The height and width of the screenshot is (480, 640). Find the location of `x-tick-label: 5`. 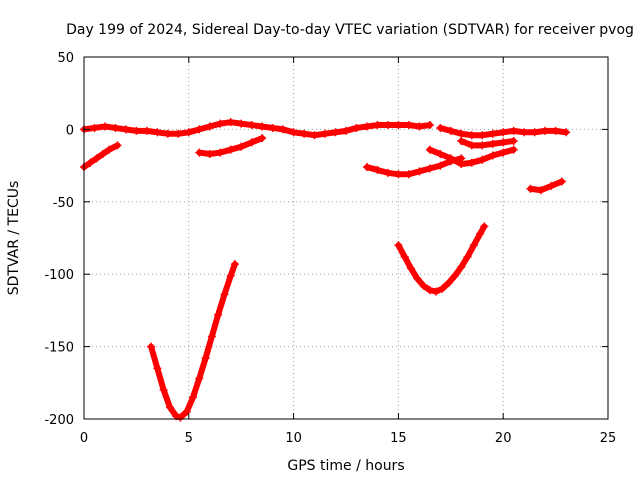

x-tick-label: 5 is located at coordinates (189, 438).